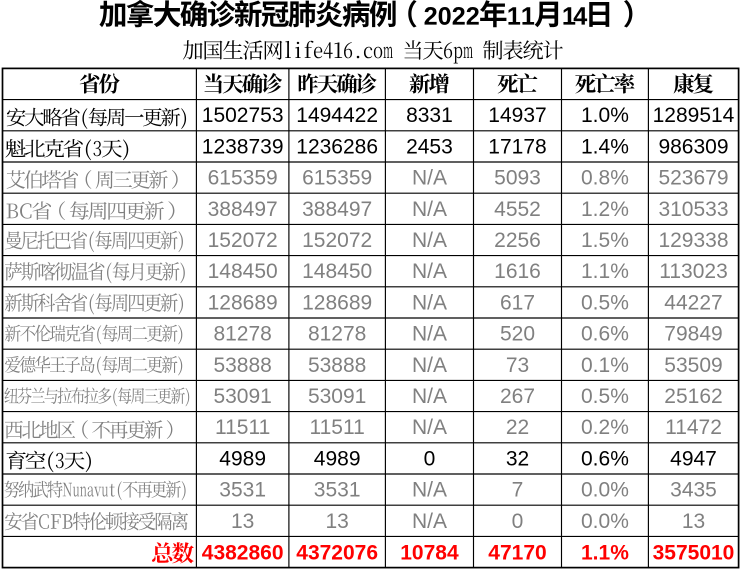 This screenshot has width=741, height=570. I want to click on svg-text: 520, so click(517, 334).